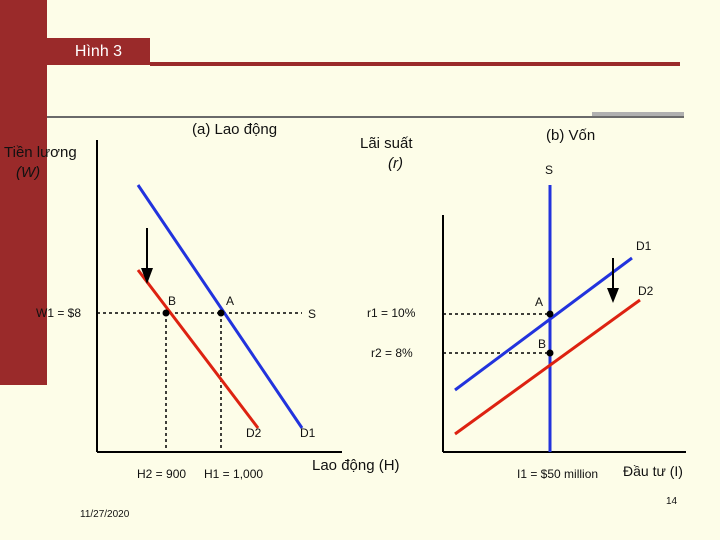  I want to click on panel-a-x-axis-label: Lao động (H), so click(356, 465).